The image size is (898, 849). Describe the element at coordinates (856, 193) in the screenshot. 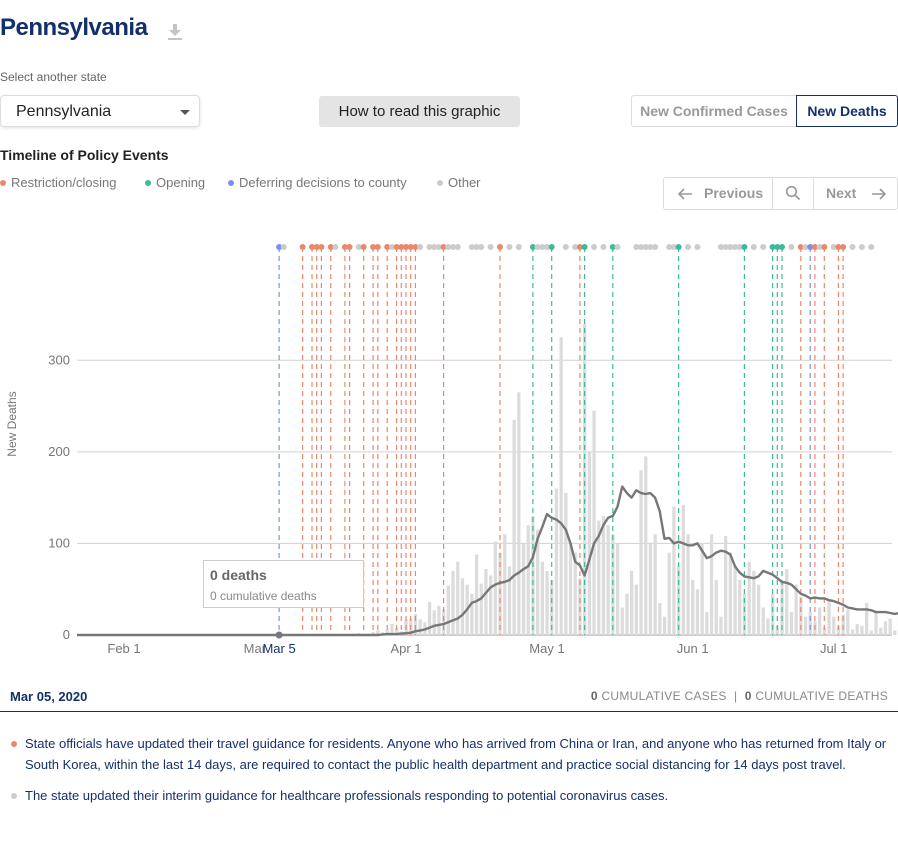

I see `next-button: Next` at that location.